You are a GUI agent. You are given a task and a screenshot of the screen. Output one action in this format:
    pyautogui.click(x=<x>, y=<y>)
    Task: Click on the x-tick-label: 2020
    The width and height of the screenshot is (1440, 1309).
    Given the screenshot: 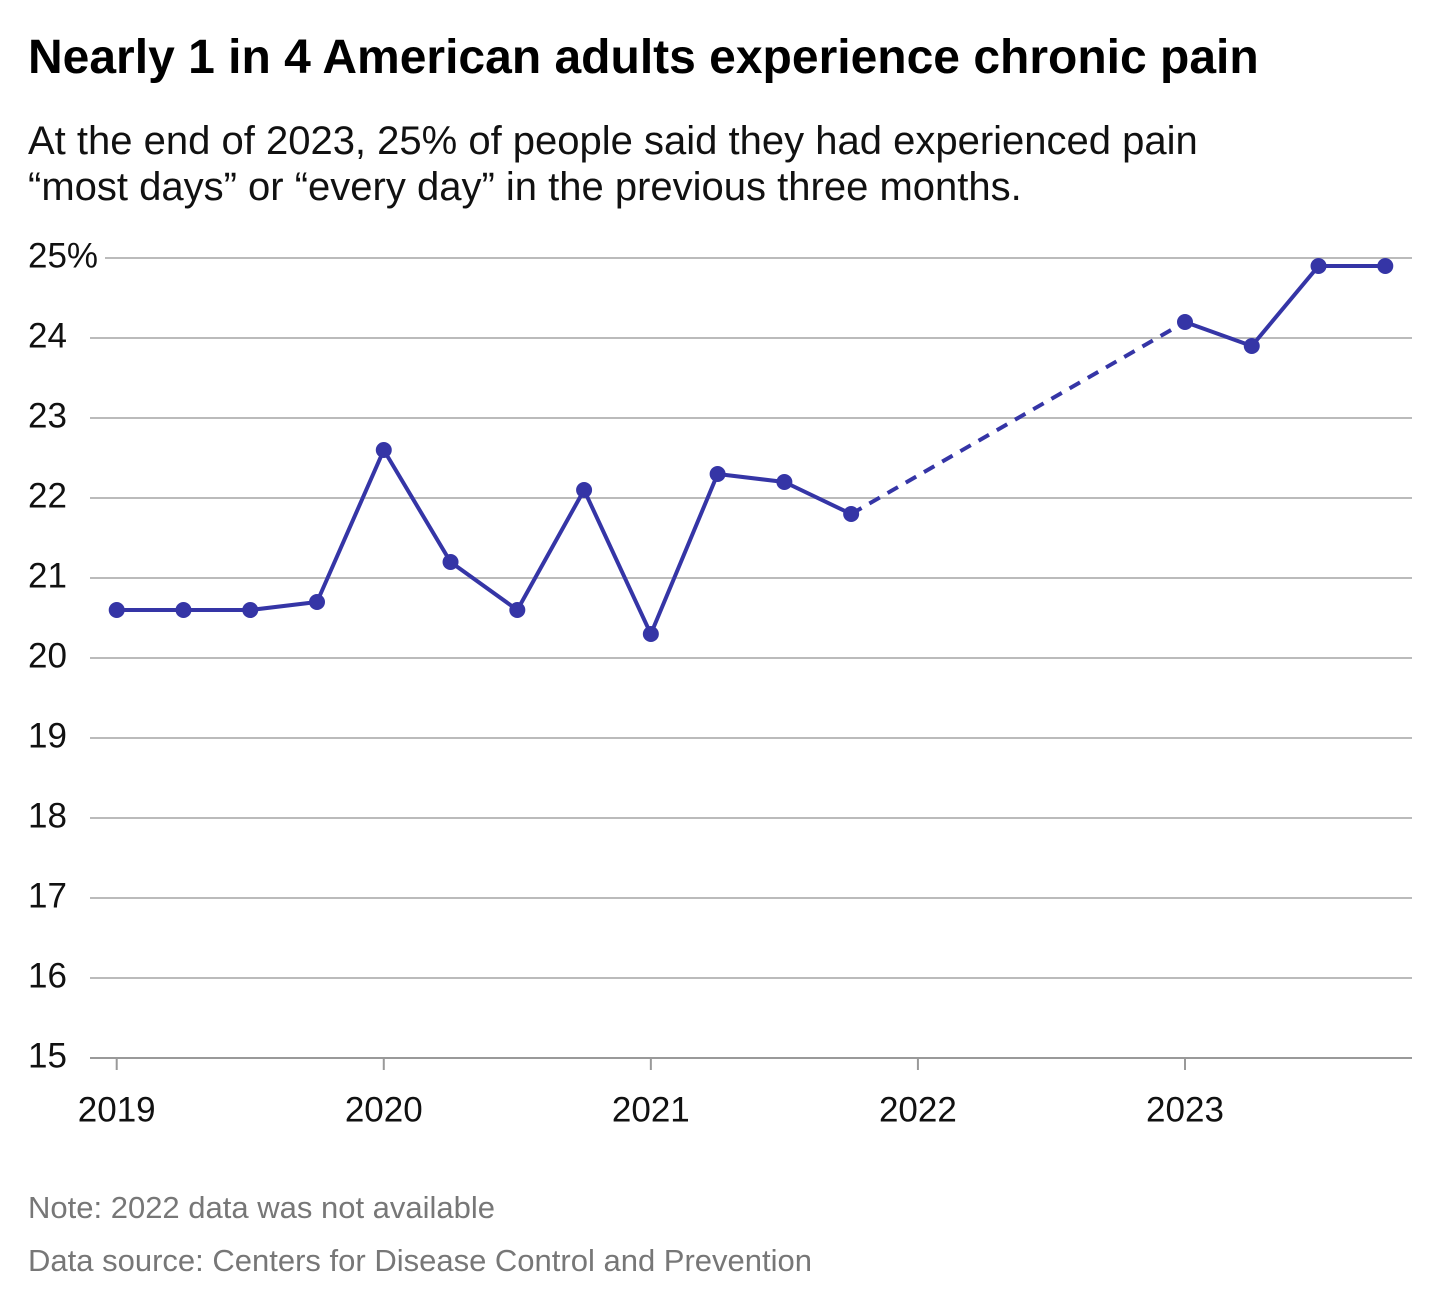 What is the action you would take?
    pyautogui.click(x=384, y=1109)
    